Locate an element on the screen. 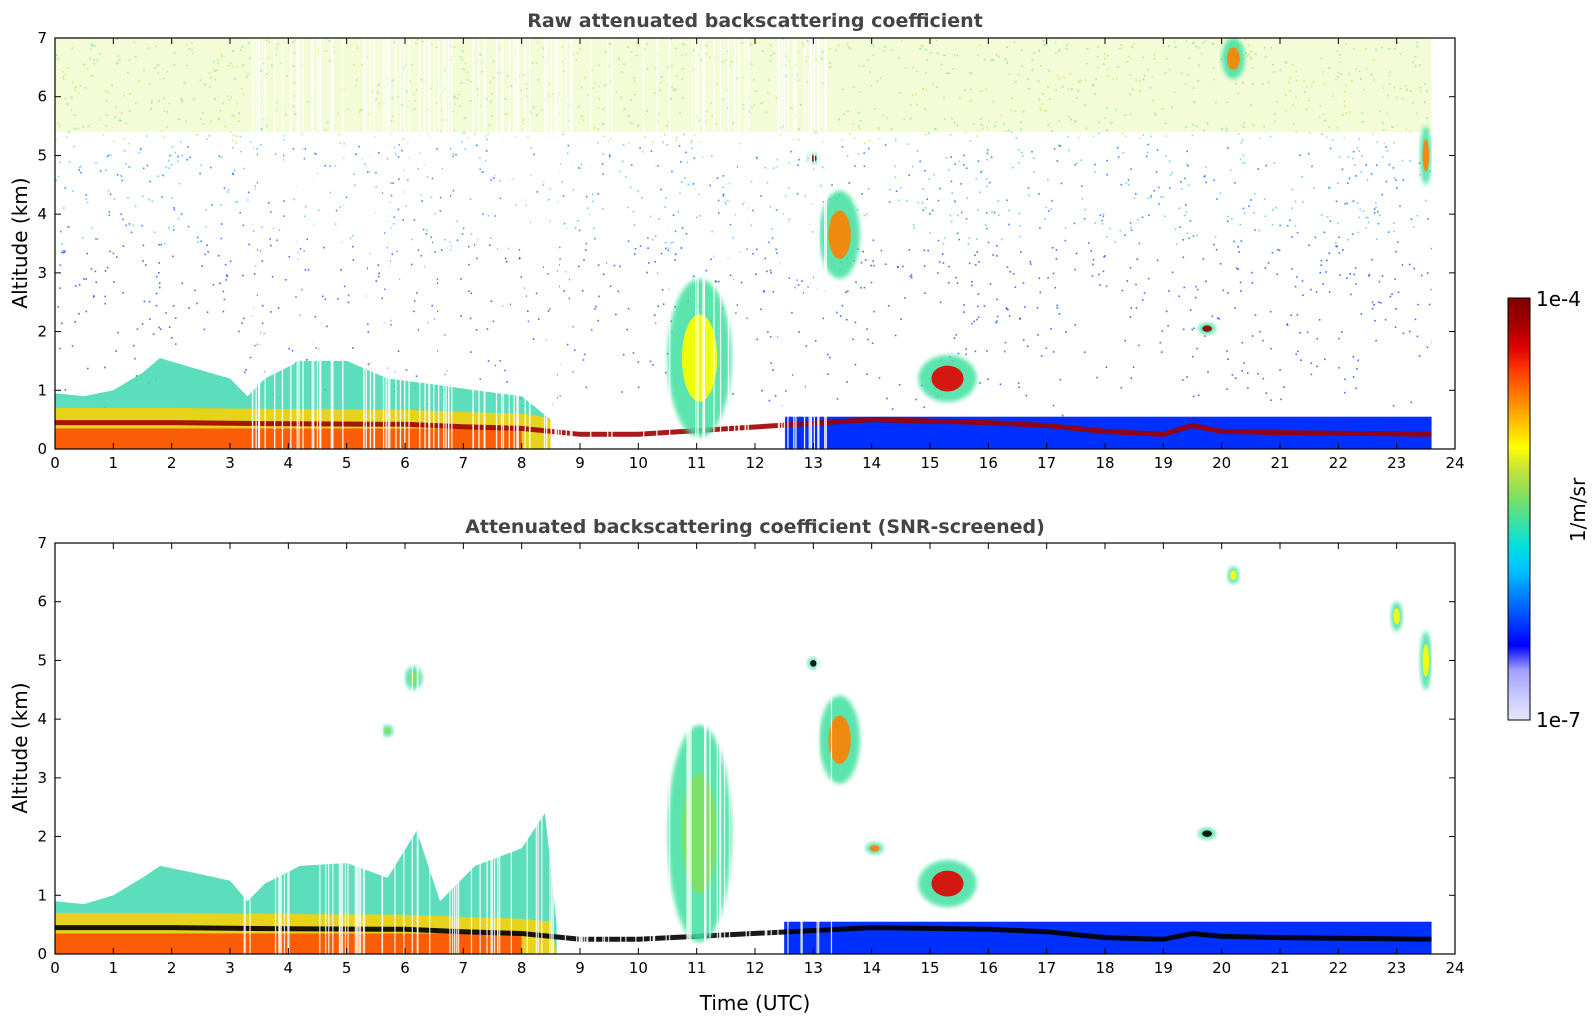  cloud-core is located at coordinates (699, 358).